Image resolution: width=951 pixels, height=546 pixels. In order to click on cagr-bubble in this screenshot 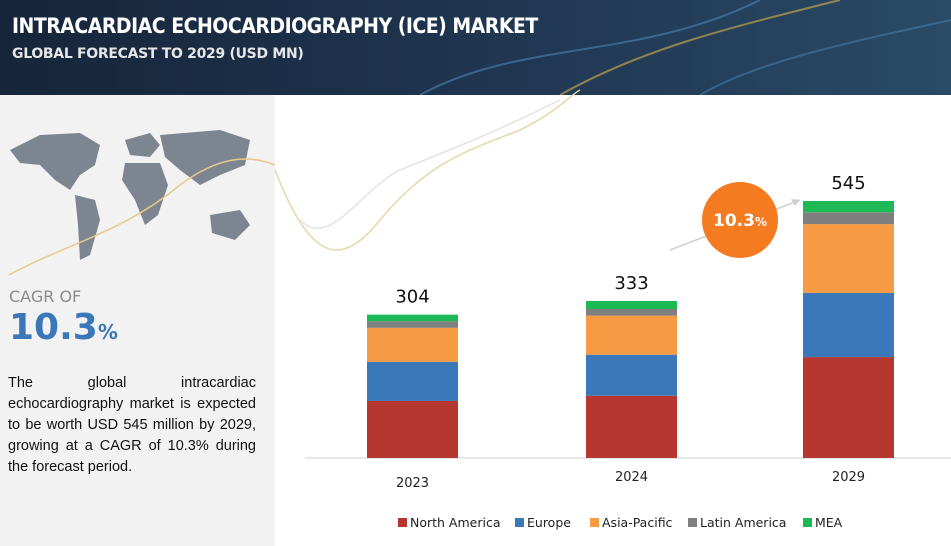, I will do `click(740, 220)`.